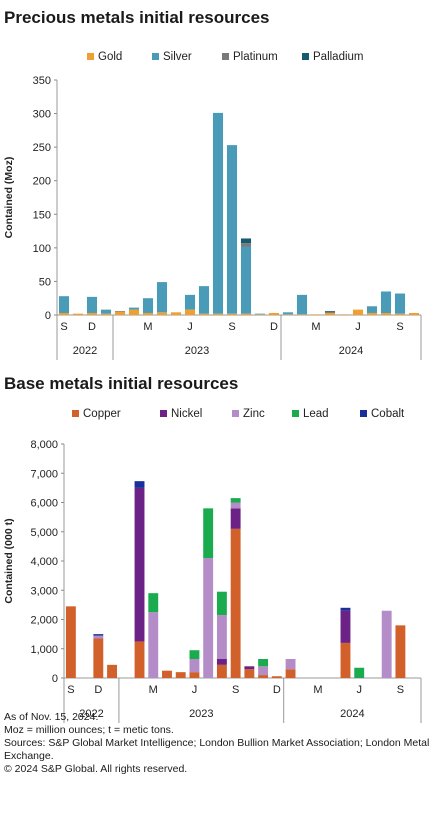 The width and height of the screenshot is (435, 815). Describe the element at coordinates (255, 57) in the screenshot. I see `legend-label-platinum: Platinum` at that location.